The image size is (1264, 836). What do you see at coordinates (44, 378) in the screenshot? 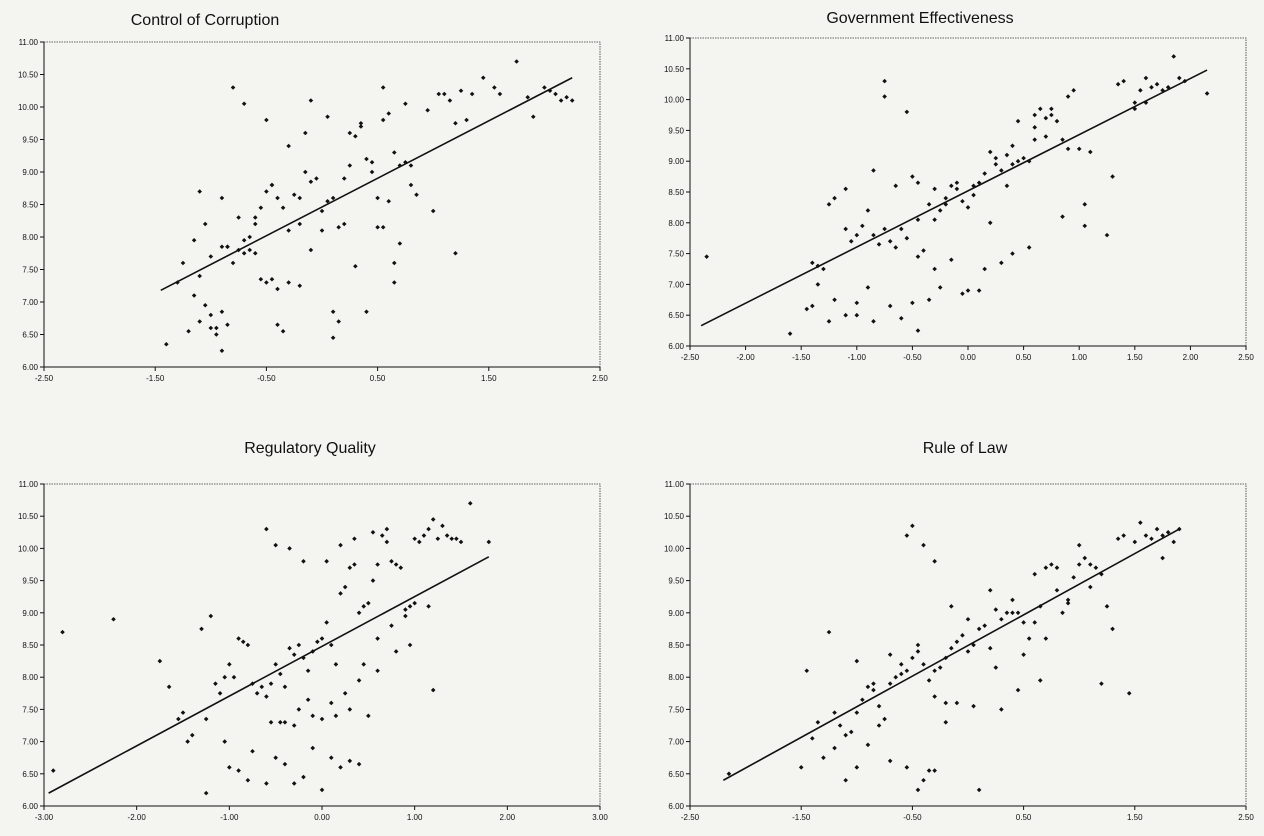
I see `x-tick-label: -2.50` at bounding box center [44, 378].